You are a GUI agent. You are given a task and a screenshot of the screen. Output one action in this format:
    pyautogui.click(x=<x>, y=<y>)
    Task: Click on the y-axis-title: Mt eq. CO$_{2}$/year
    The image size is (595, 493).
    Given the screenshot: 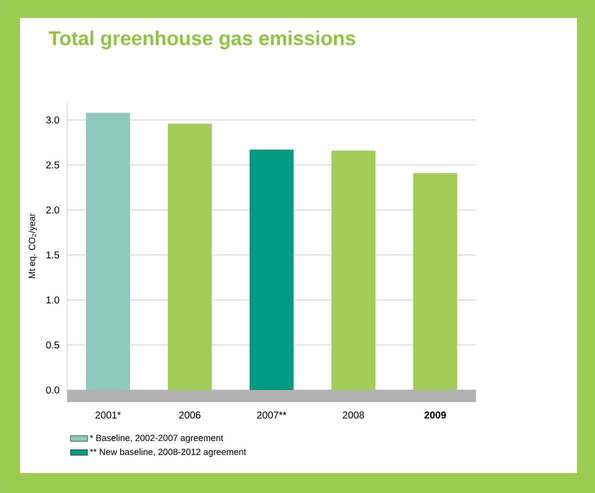 What is the action you would take?
    pyautogui.click(x=32, y=245)
    